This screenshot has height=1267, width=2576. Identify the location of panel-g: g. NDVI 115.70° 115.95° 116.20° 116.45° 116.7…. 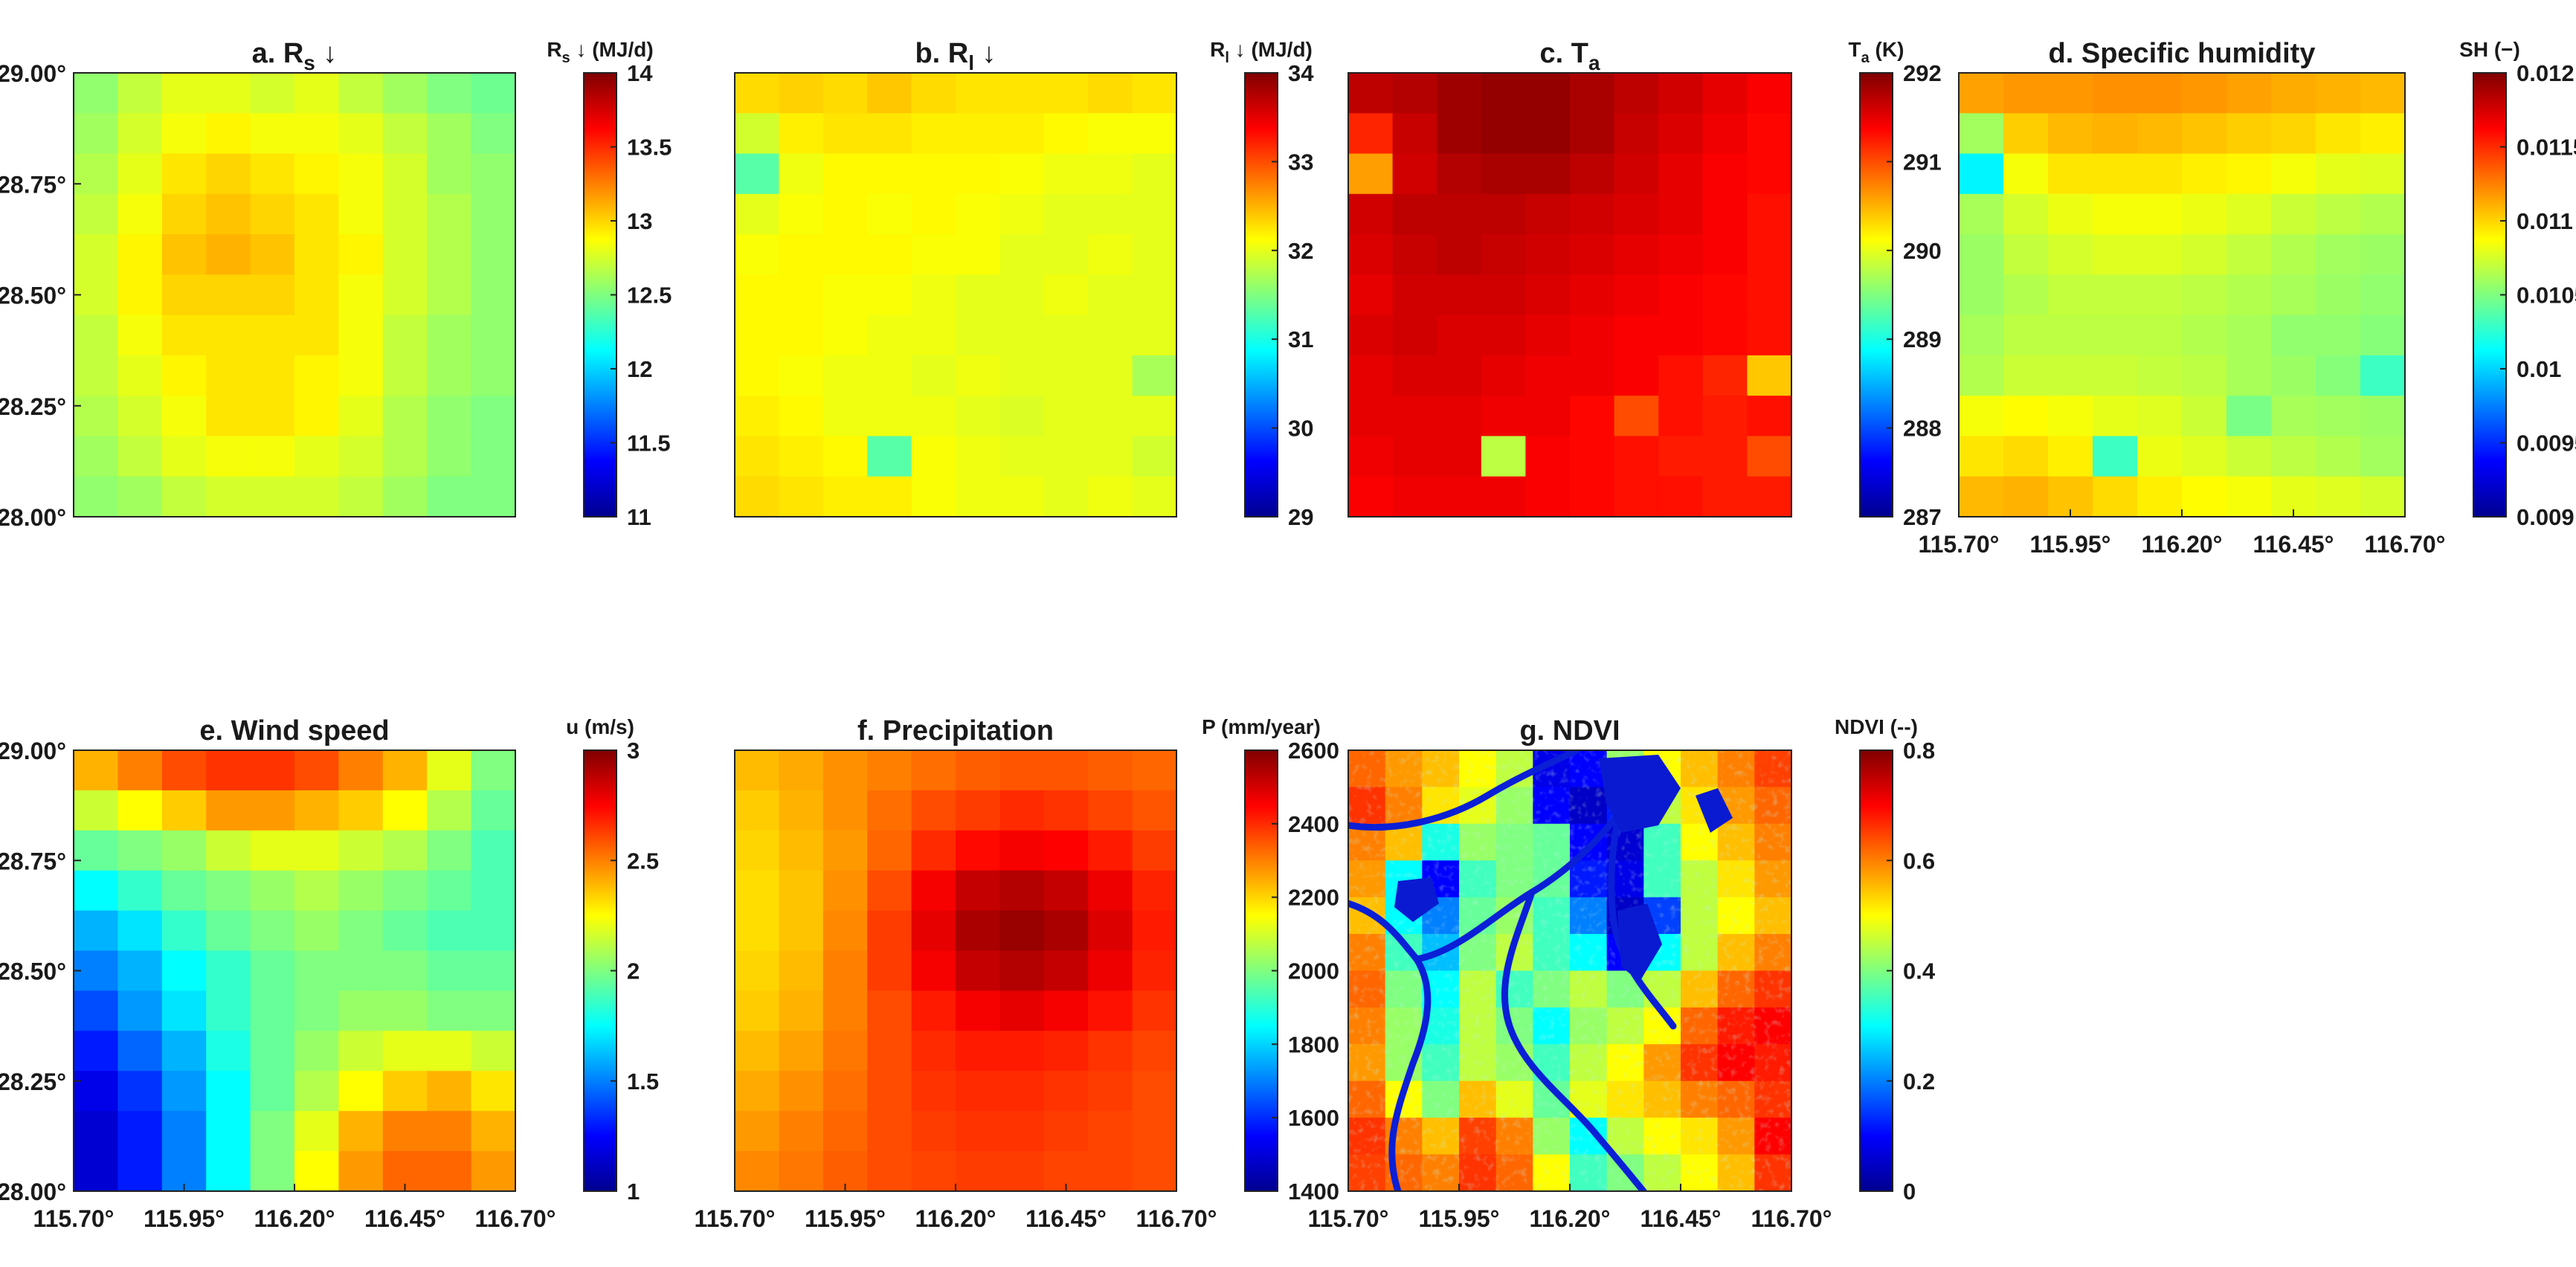
(1622, 973).